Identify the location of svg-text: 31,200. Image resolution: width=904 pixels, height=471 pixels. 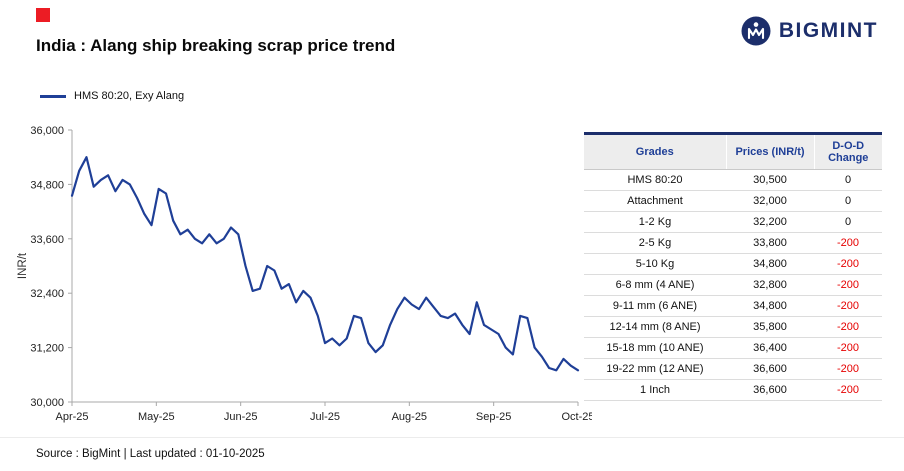
(47, 349).